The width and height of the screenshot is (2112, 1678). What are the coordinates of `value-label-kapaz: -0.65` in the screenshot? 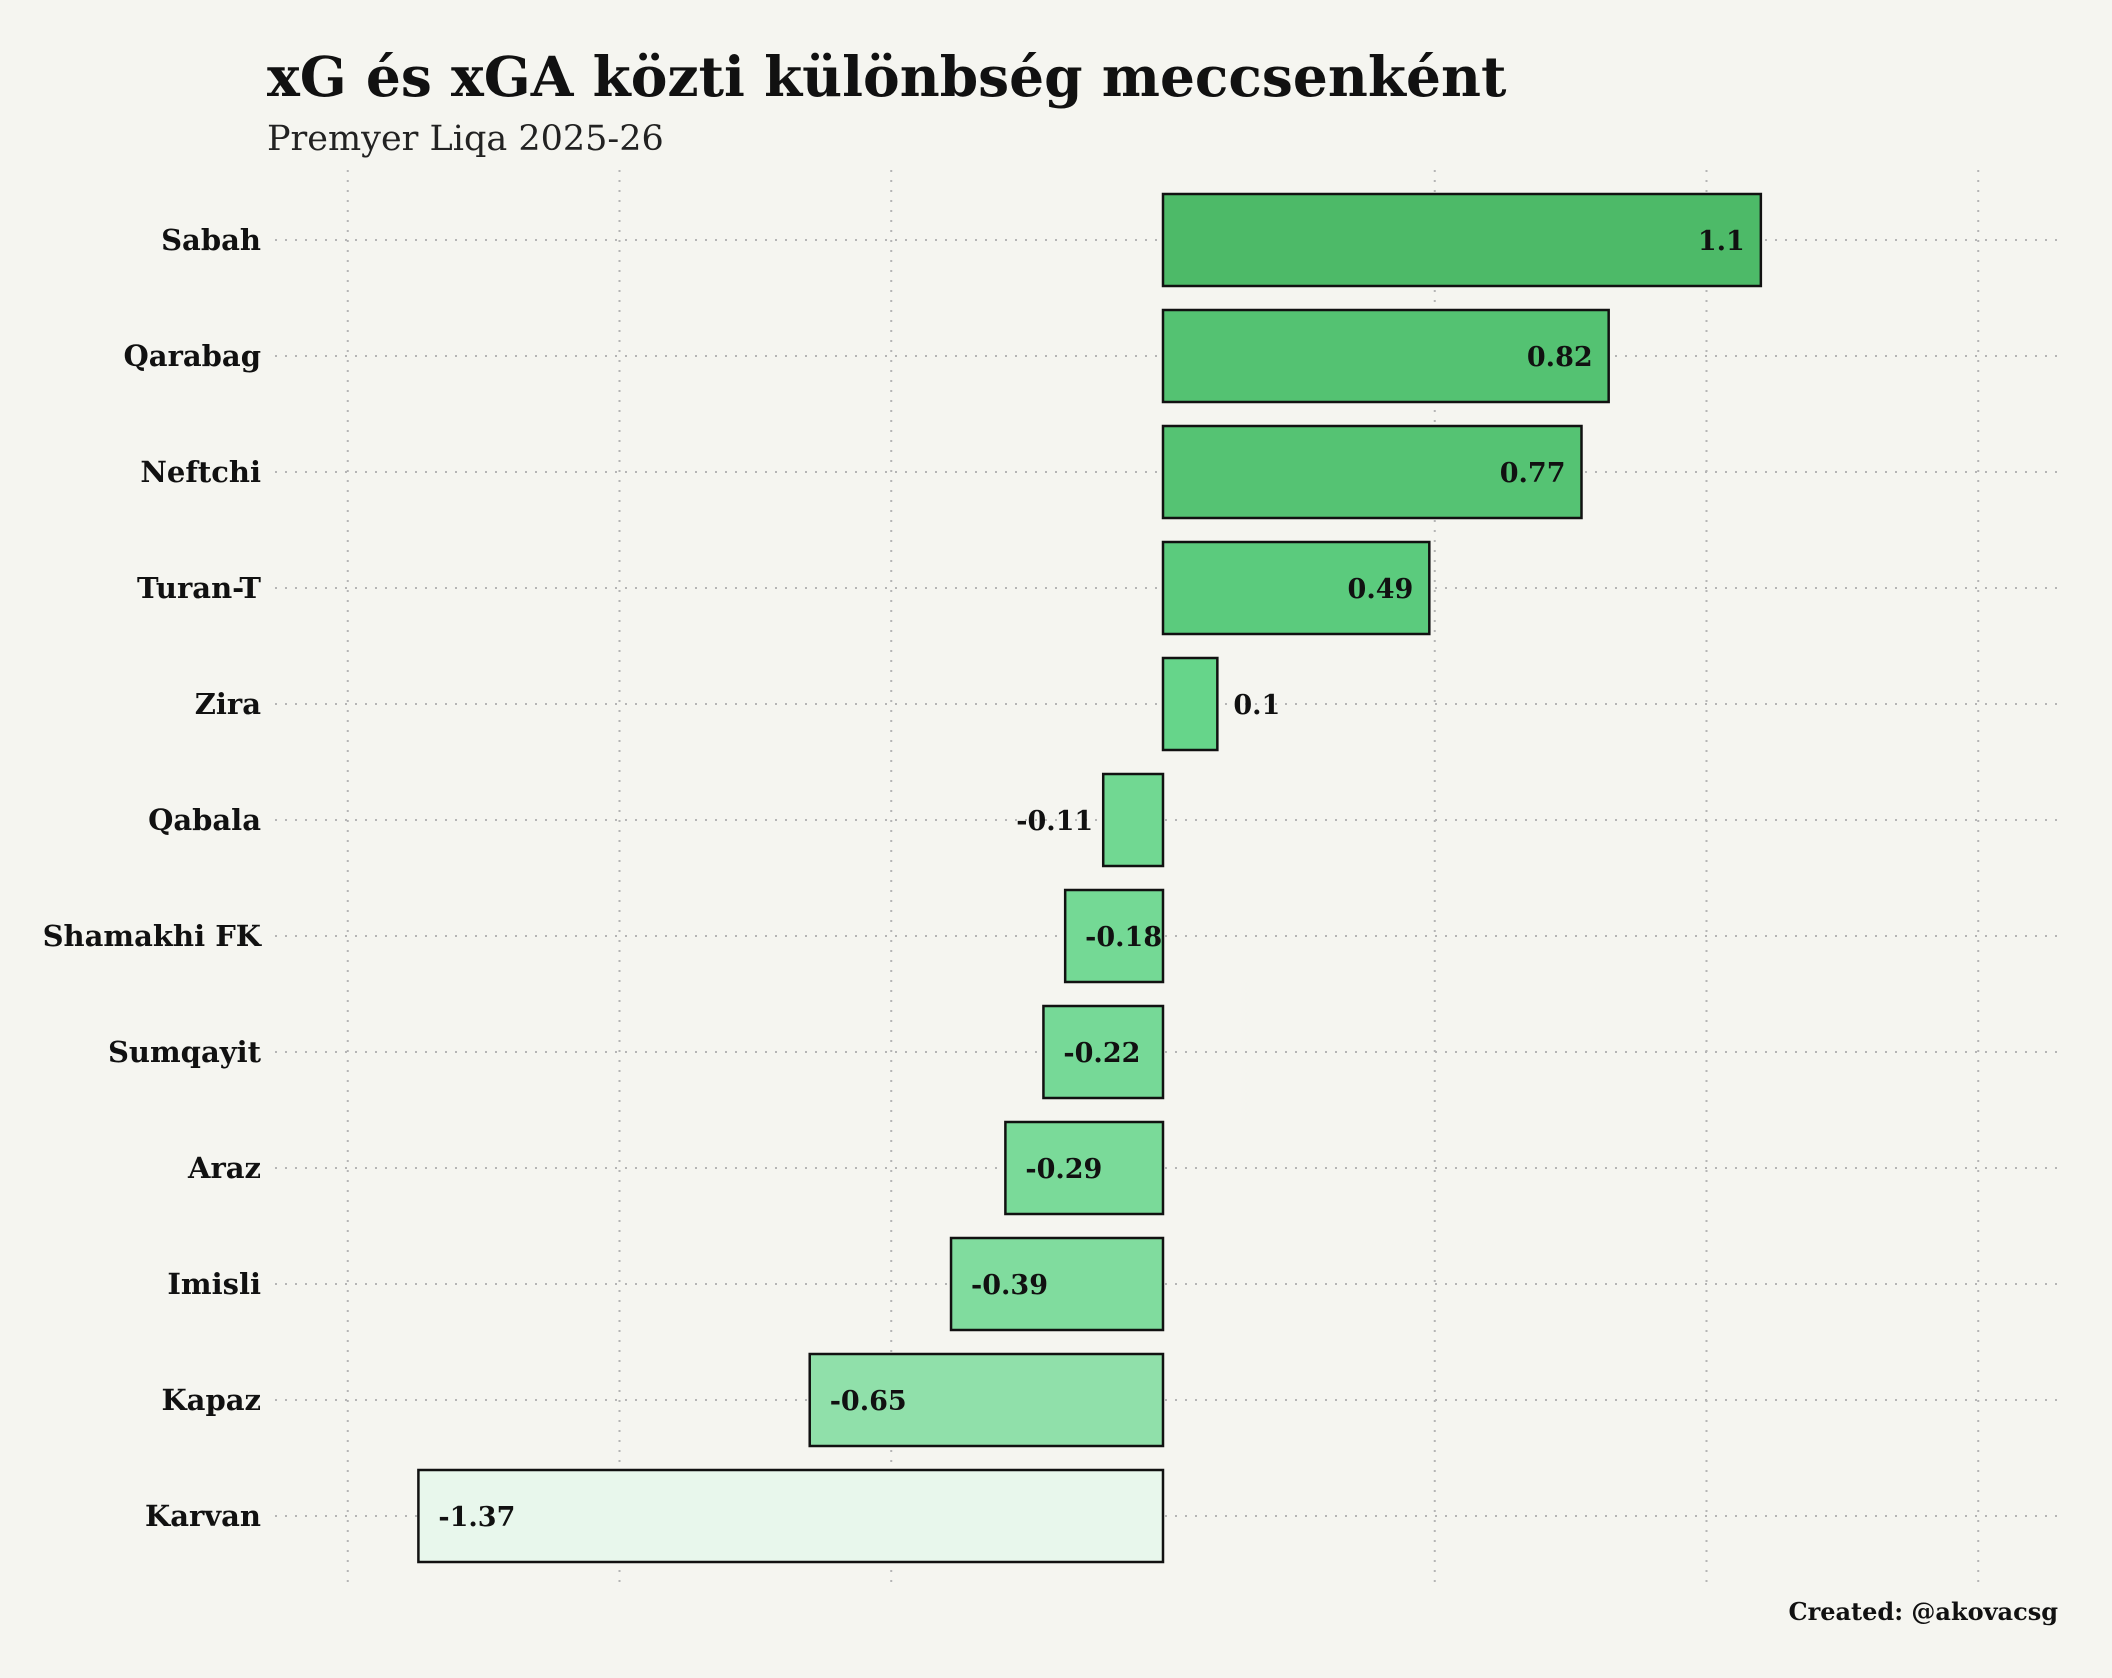 It's located at (868, 1401).